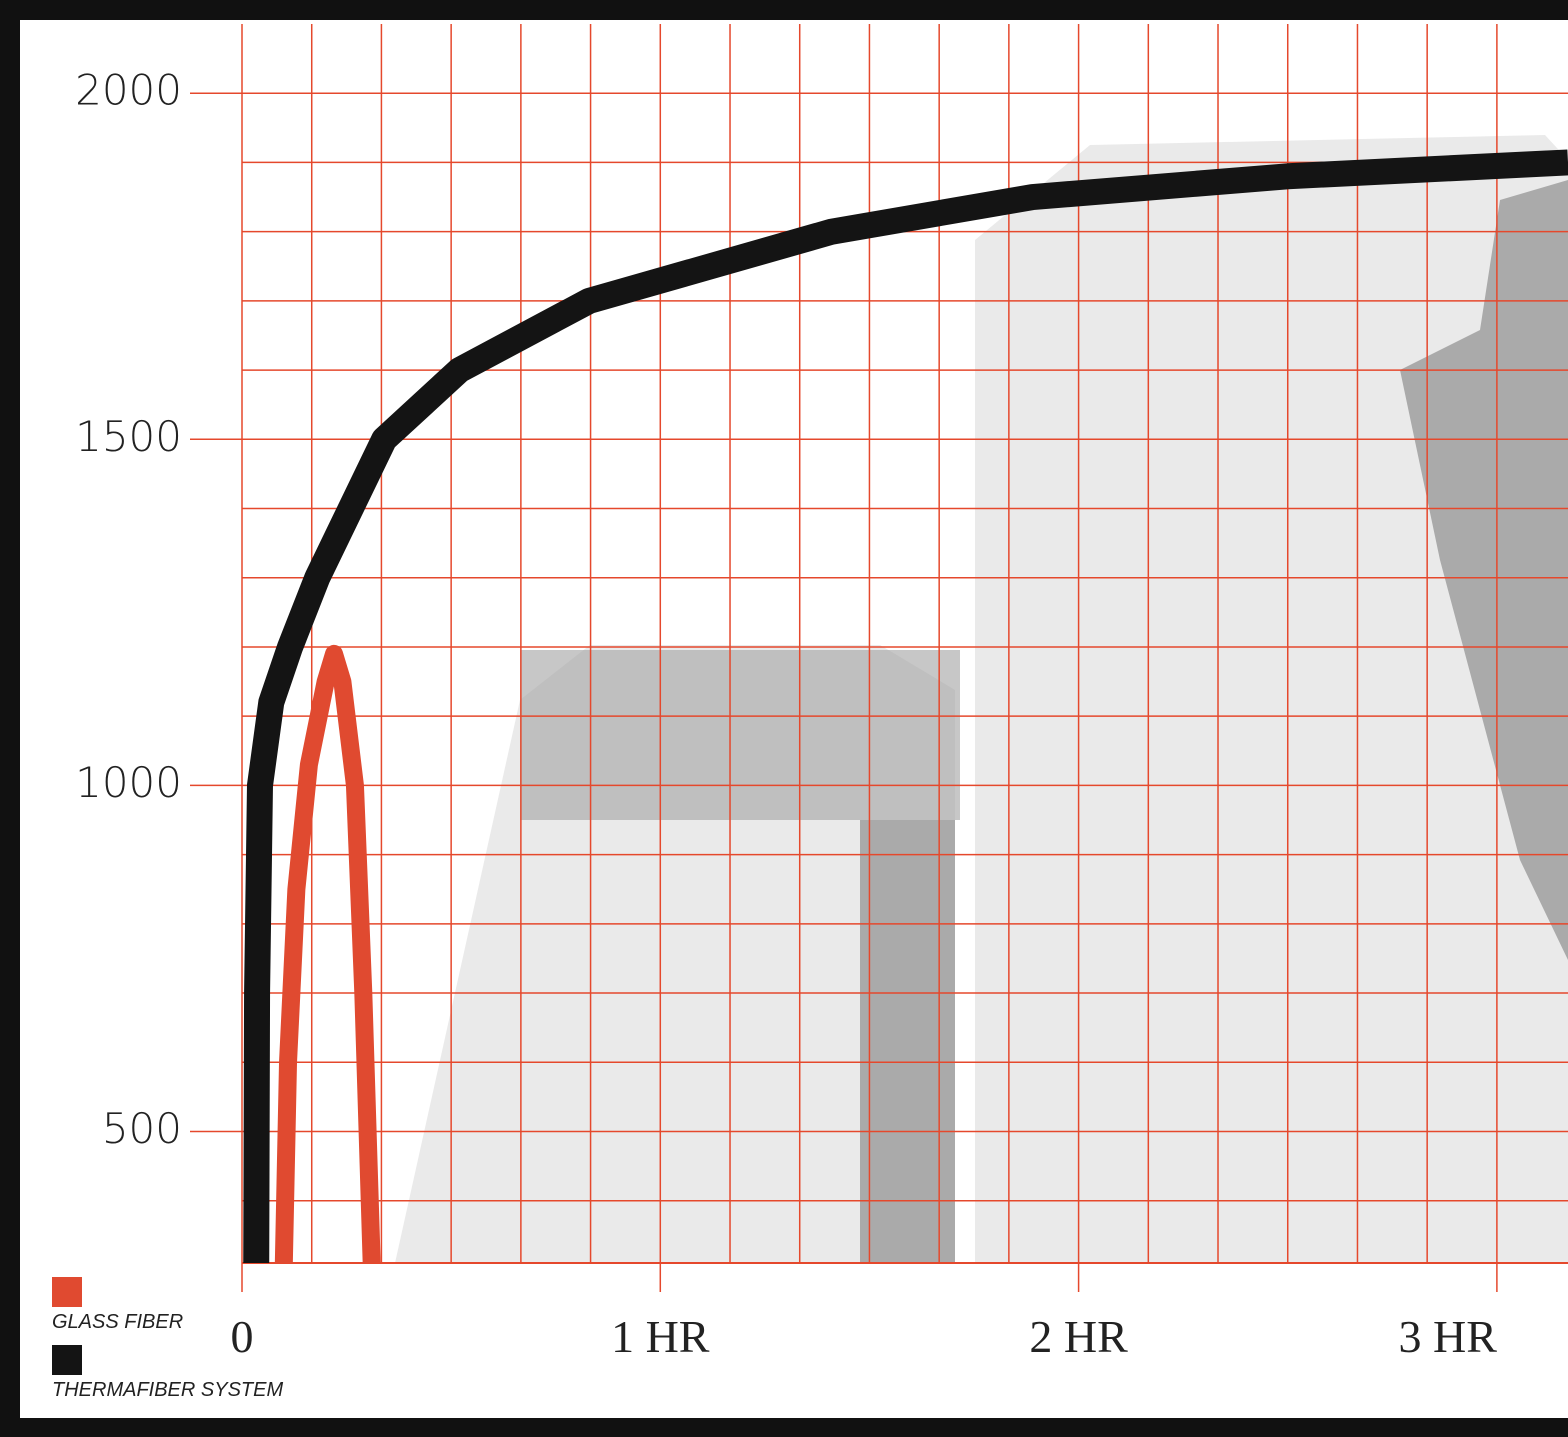  I want to click on y-tick-label: 2000, so click(128, 90).